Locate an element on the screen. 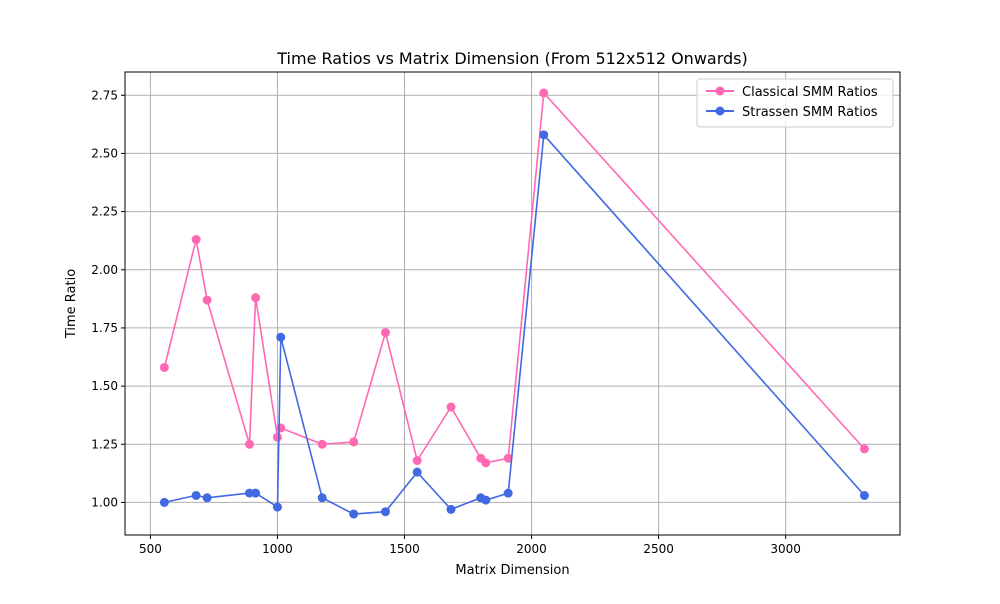 The height and width of the screenshot is (604, 1000). legend-label-classical: Classical SMM Ratios is located at coordinates (810, 92).